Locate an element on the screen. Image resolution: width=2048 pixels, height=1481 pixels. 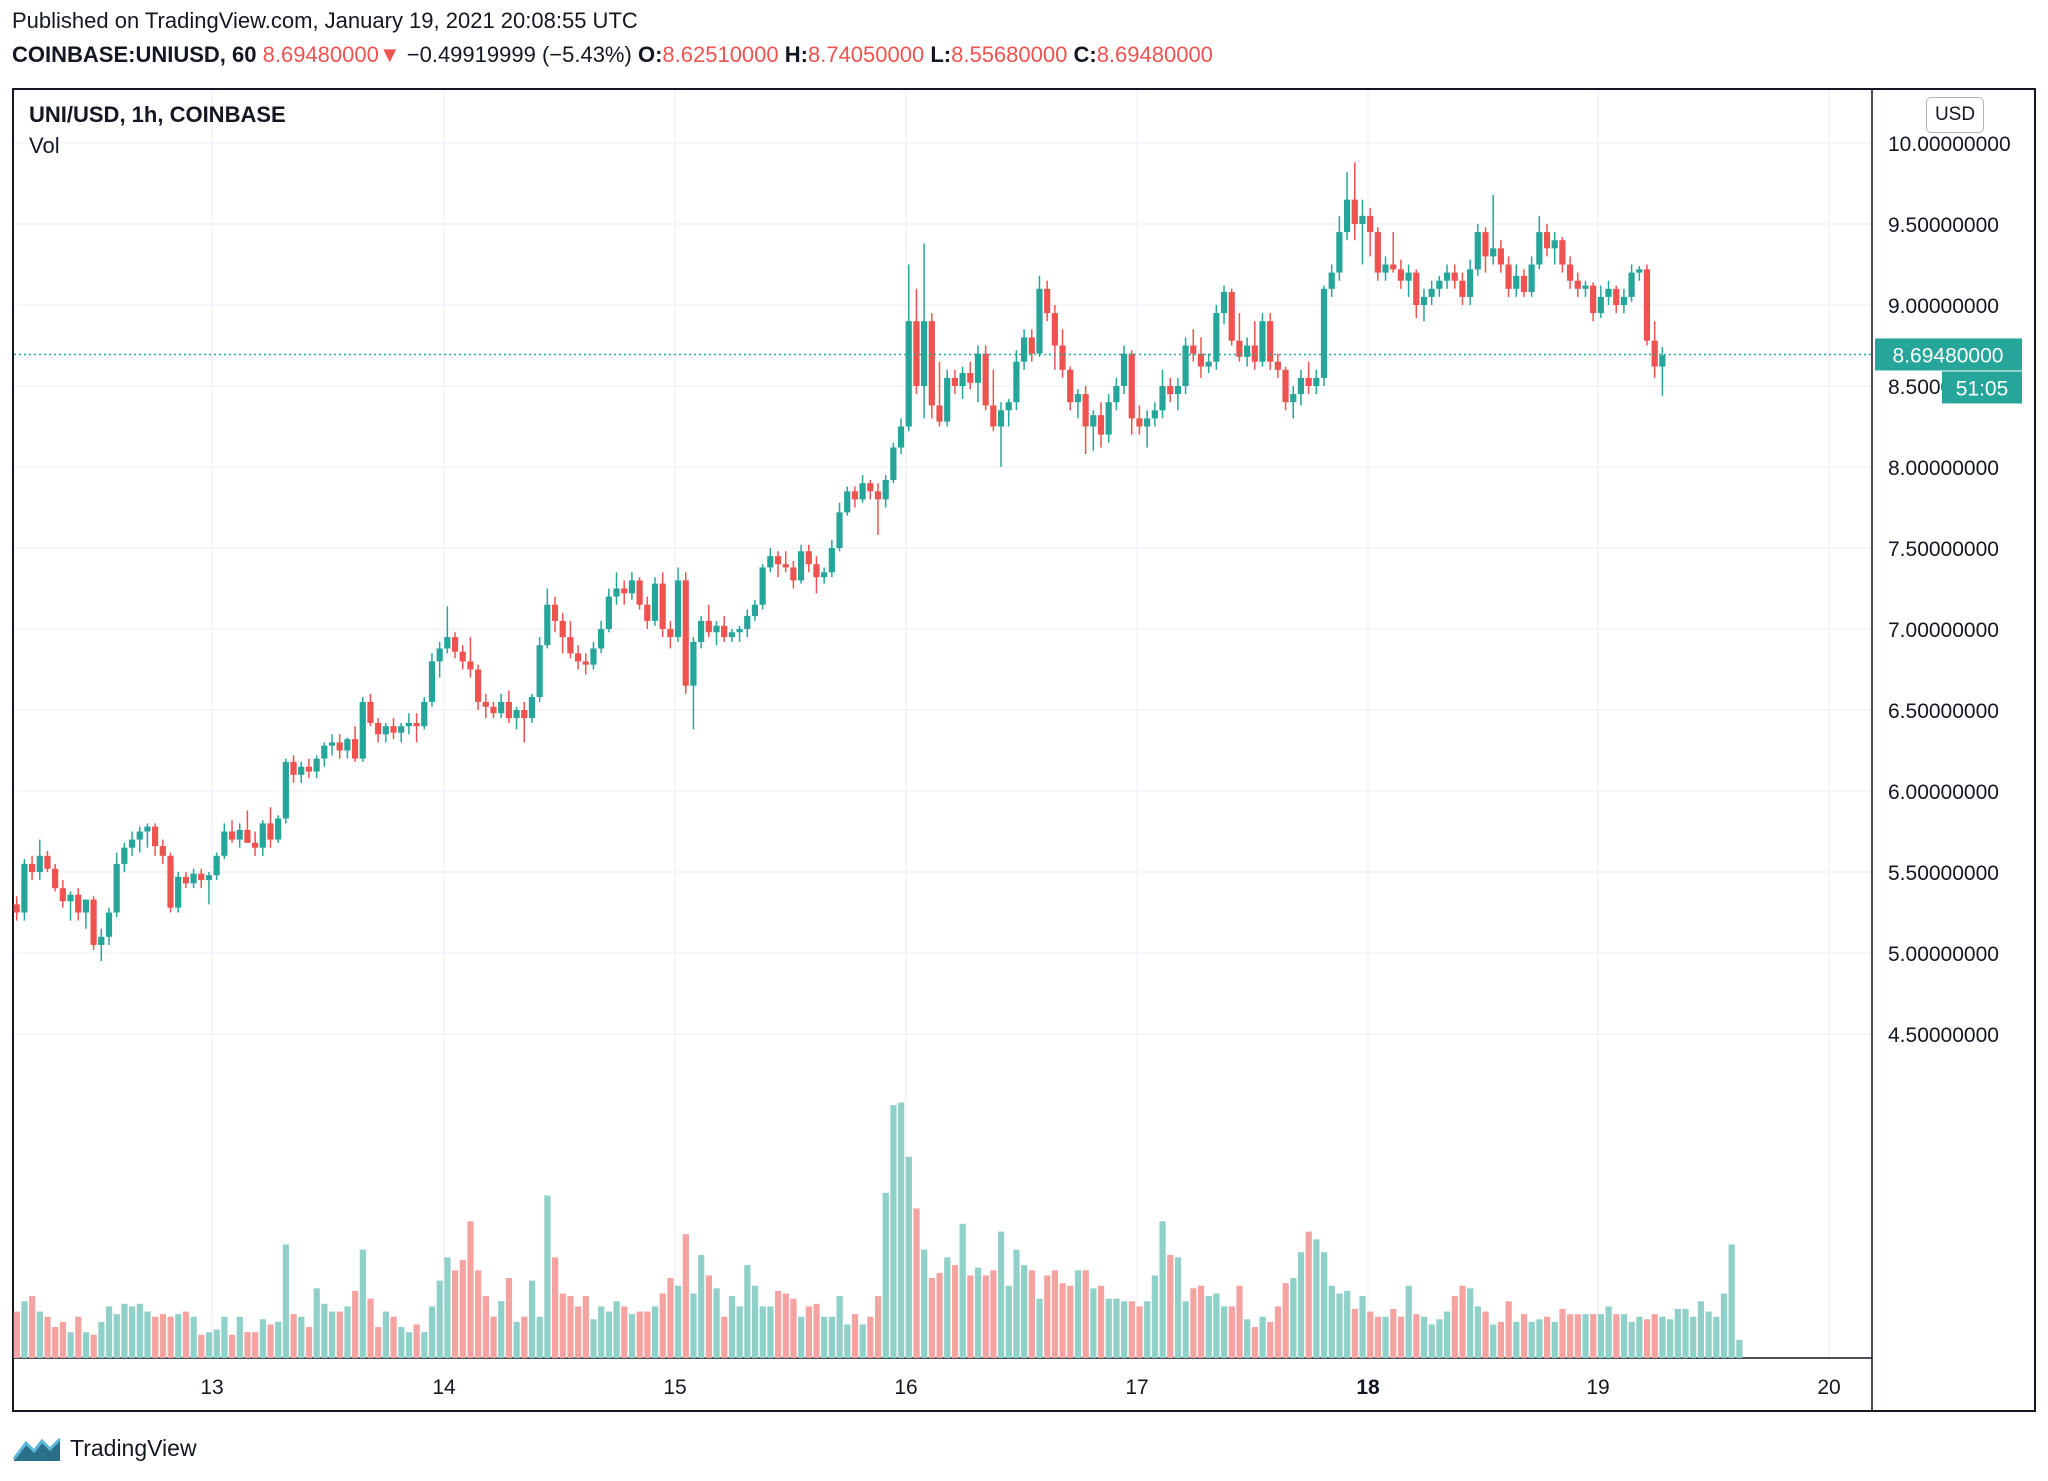
x-tick-label: 14 is located at coordinates (444, 1387).